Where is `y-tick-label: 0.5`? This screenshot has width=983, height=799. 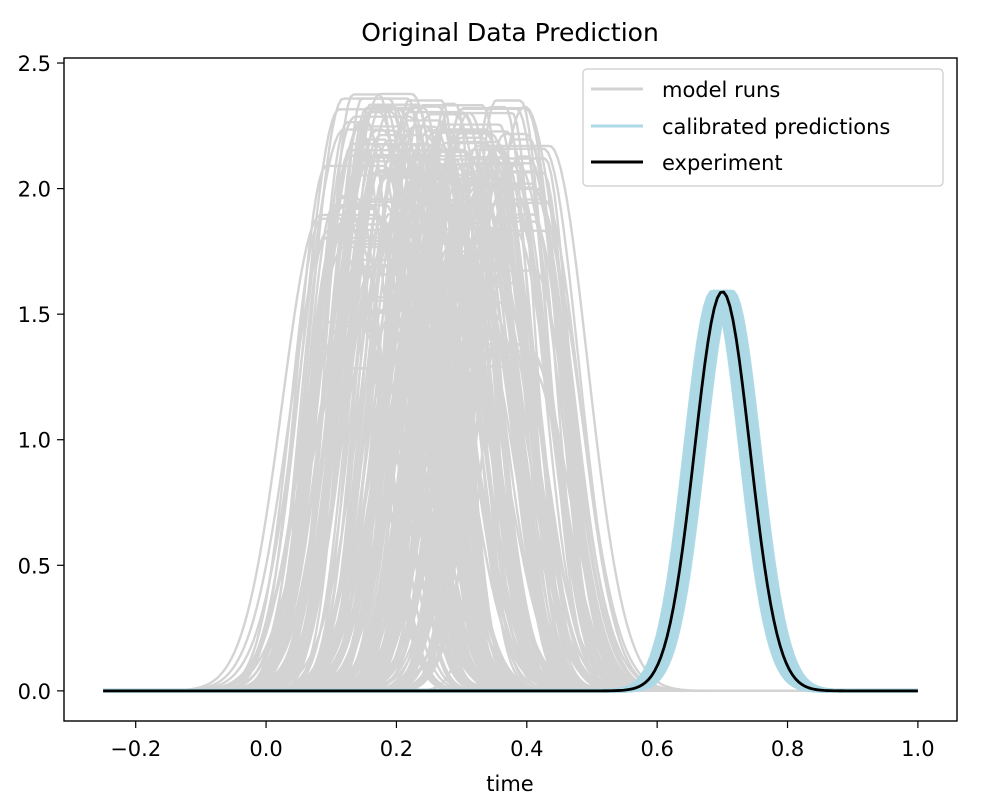
y-tick-label: 0.5 is located at coordinates (34, 566).